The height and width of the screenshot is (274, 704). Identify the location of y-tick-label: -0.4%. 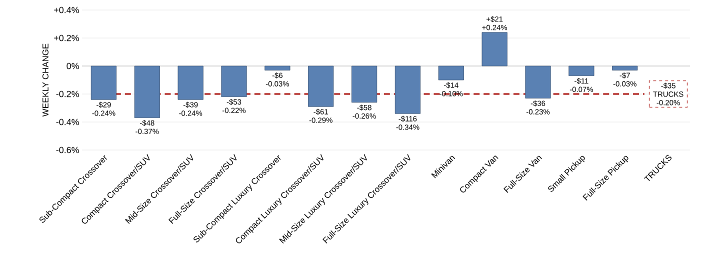
(67, 122).